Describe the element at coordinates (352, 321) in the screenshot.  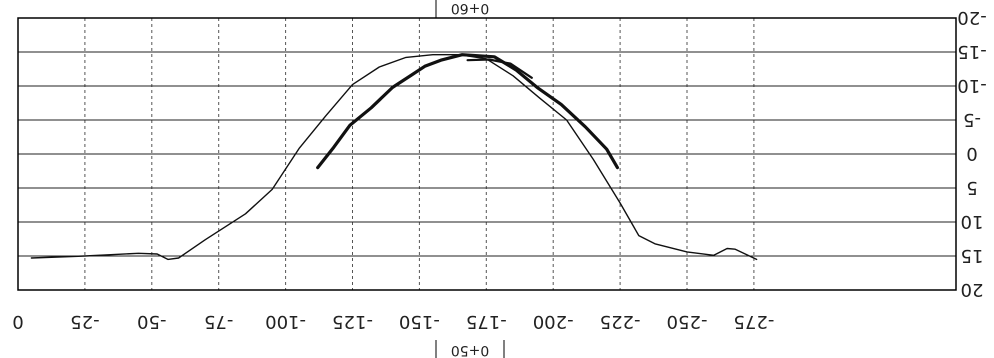
I see `x-tick-label: -125` at that location.